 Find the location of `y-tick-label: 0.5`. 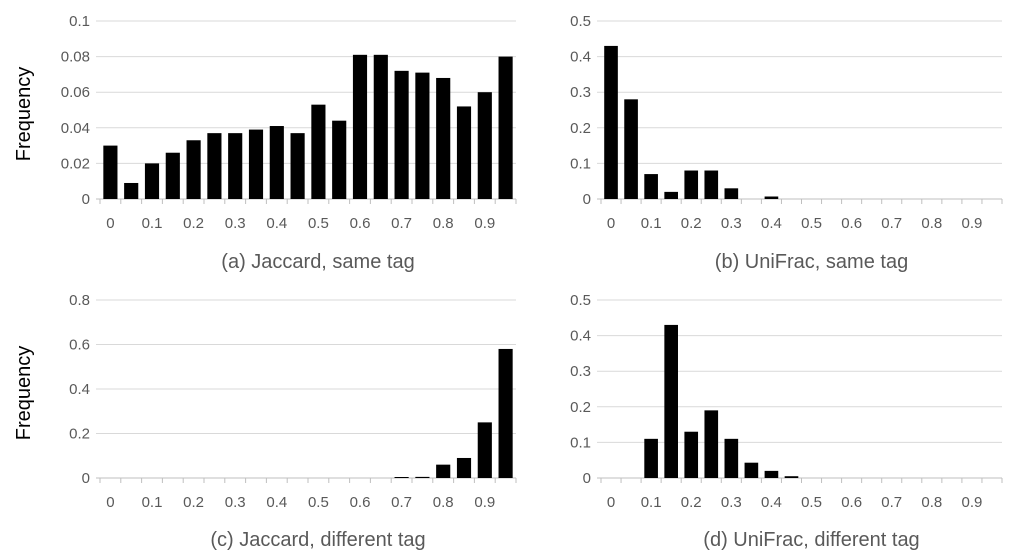

y-tick-label: 0.5 is located at coordinates (580, 300).